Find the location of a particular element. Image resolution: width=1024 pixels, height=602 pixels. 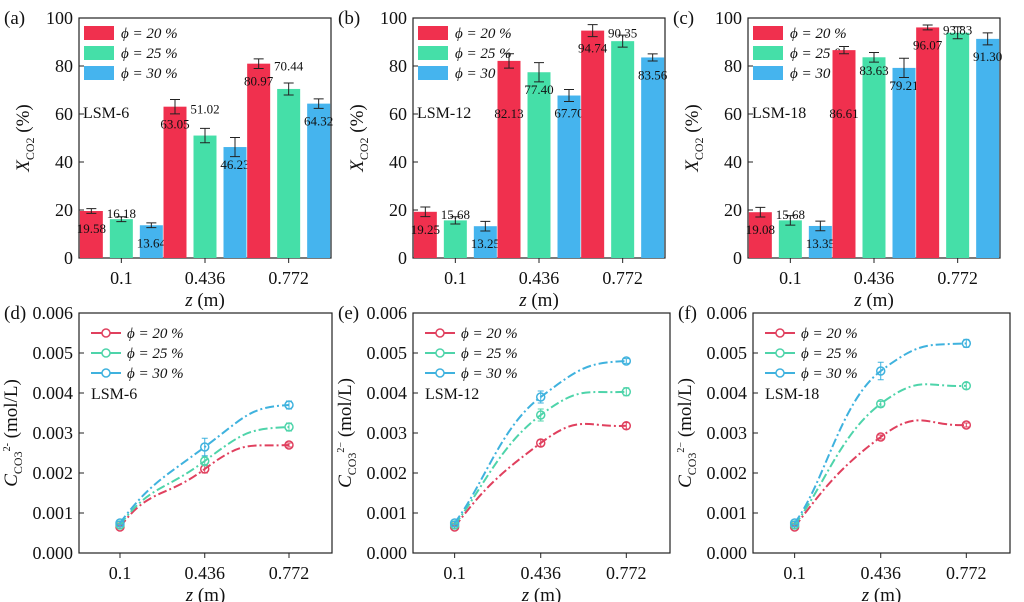

y-axis-var: X is located at coordinates (357, 166).